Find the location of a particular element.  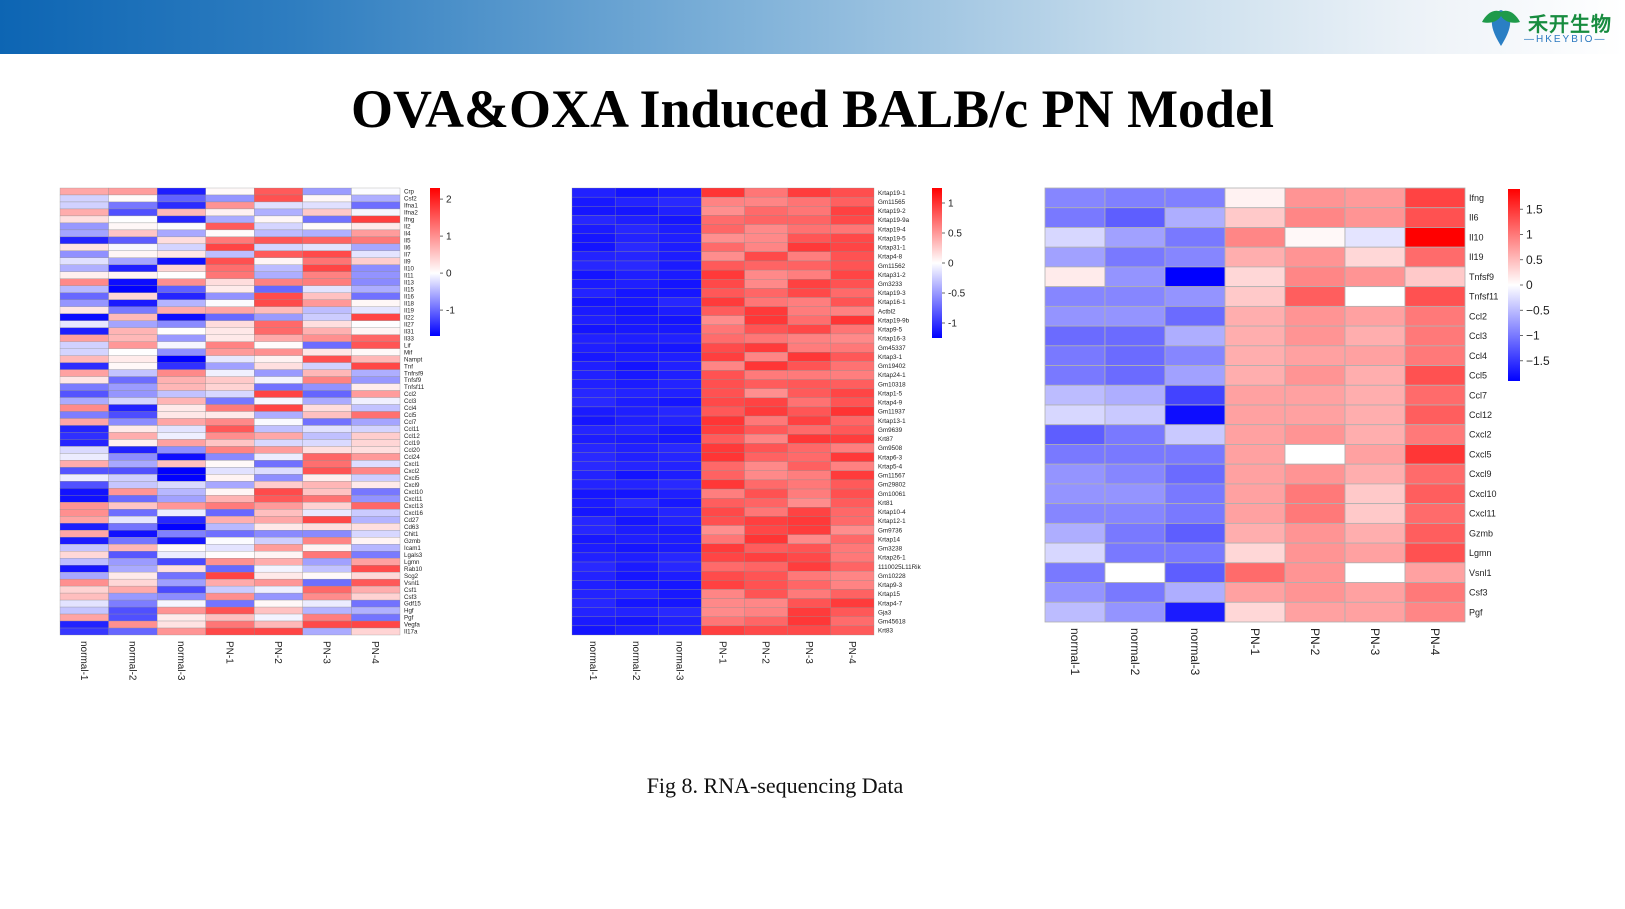

legend-tick-label: 0 is located at coordinates (1529, 285).